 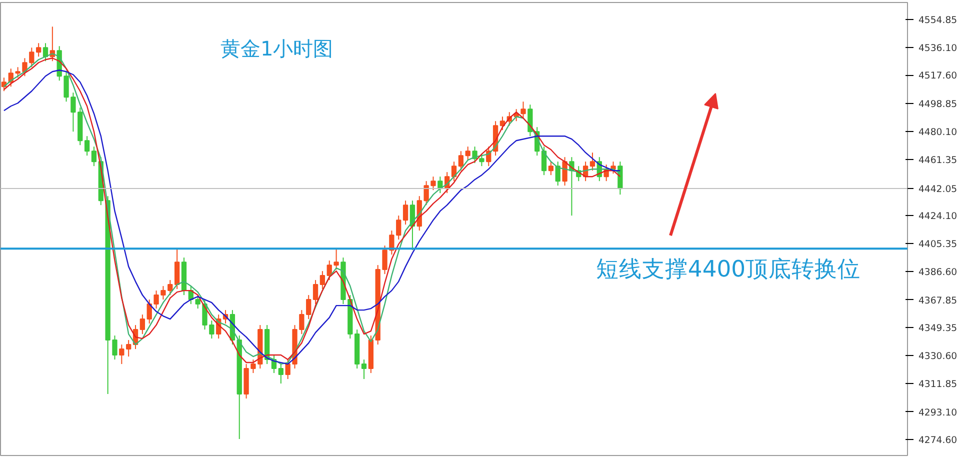 What do you see at coordinates (728, 269) in the screenshot?
I see `ref-line-label: 短线支撑4400顶底转换位` at bounding box center [728, 269].